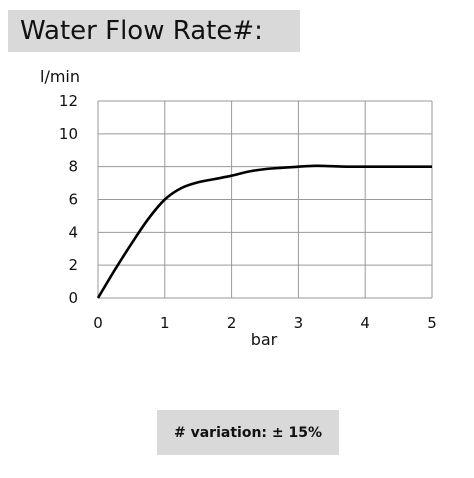  What do you see at coordinates (299, 323) in the screenshot?
I see `x-tick-label: 3` at bounding box center [299, 323].